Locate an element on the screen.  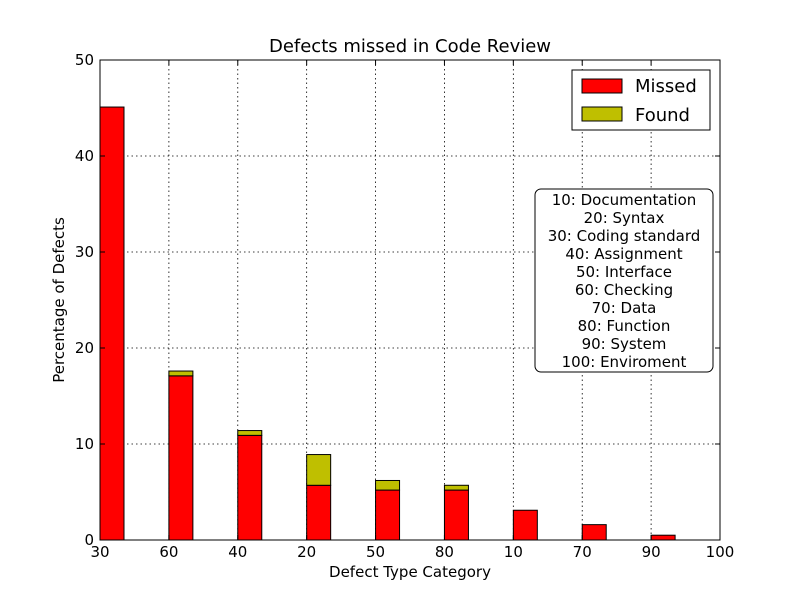
x-tick-label: 30 is located at coordinates (99, 552).